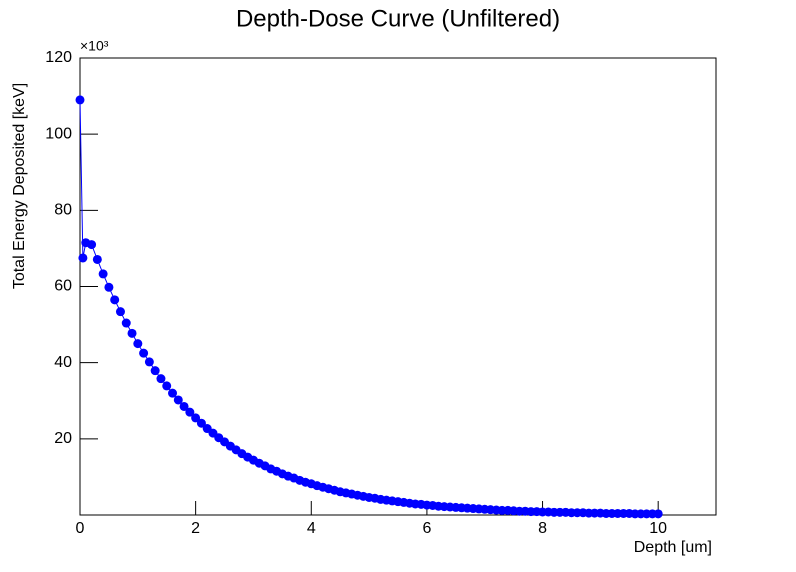 This screenshot has height=572, width=796. Describe the element at coordinates (673, 547) in the screenshot. I see `x-axis-label: Depth [um]` at that location.